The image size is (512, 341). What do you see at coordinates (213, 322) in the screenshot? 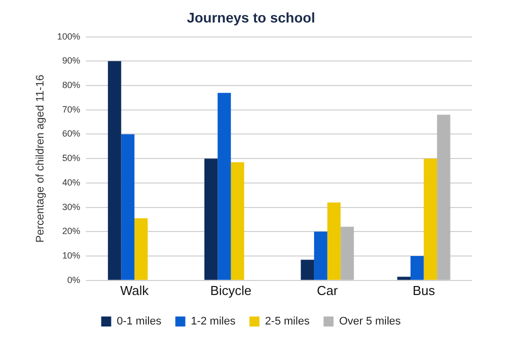
I see `legend-label: 1-2 miles` at bounding box center [213, 322].